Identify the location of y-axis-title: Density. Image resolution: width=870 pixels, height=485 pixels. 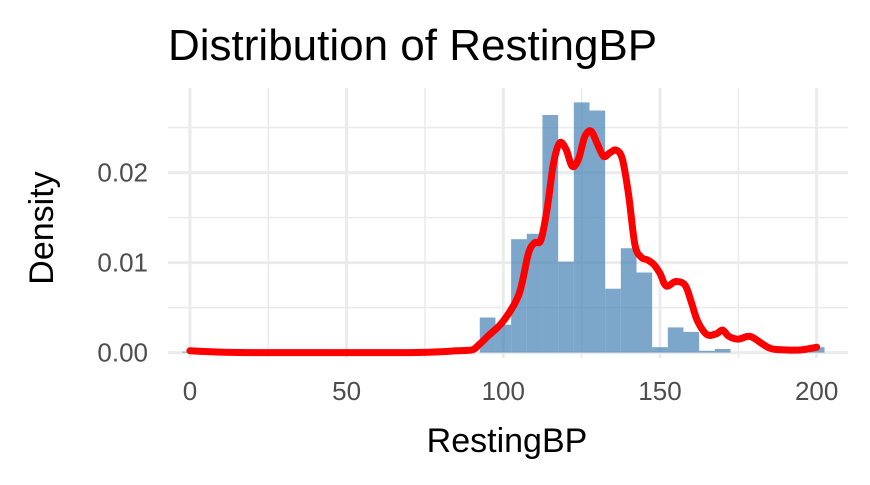
(42, 227).